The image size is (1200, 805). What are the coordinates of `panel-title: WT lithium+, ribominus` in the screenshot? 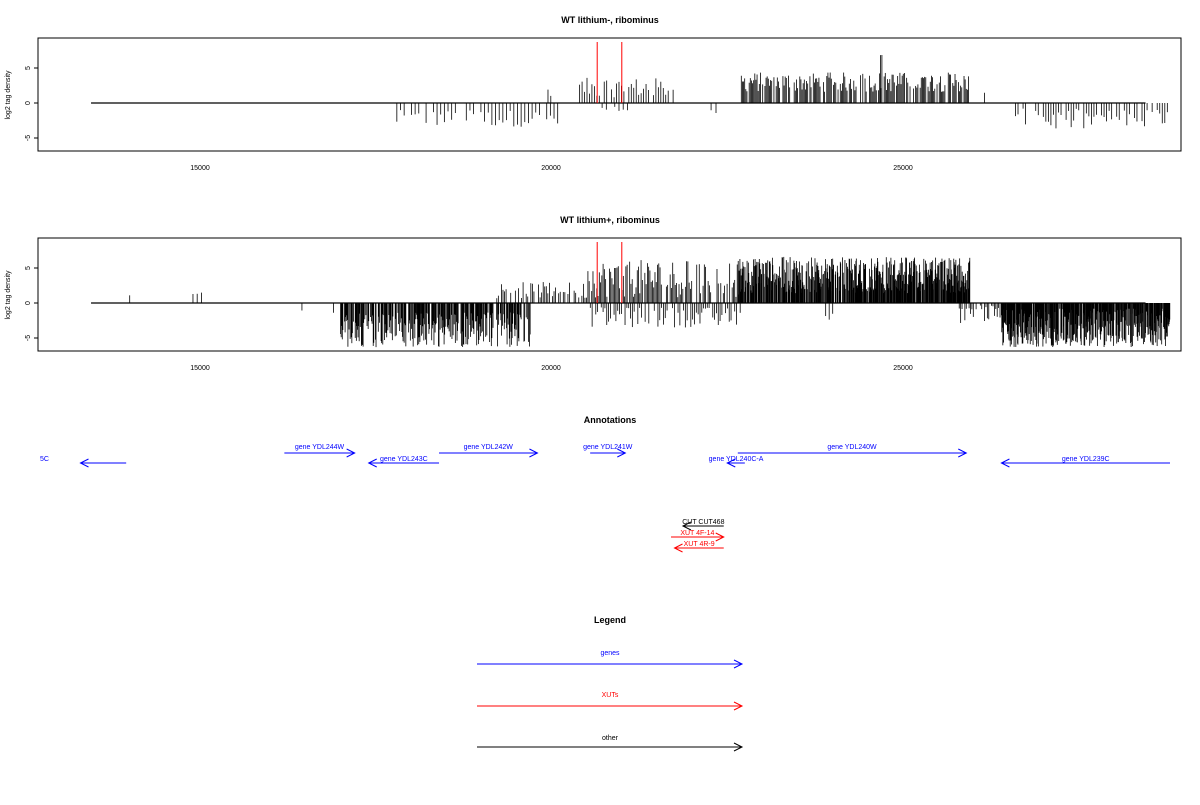 It's located at (610, 220).